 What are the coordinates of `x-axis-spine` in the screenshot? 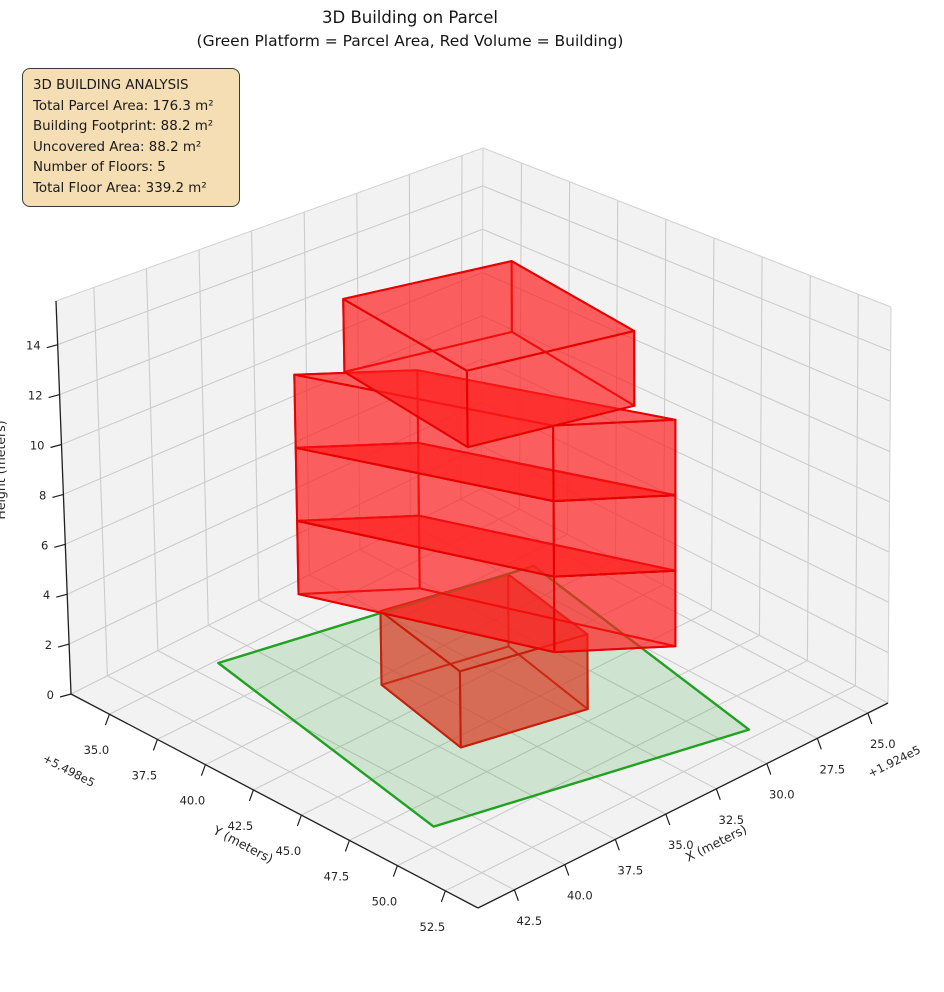 It's located at (683, 805).